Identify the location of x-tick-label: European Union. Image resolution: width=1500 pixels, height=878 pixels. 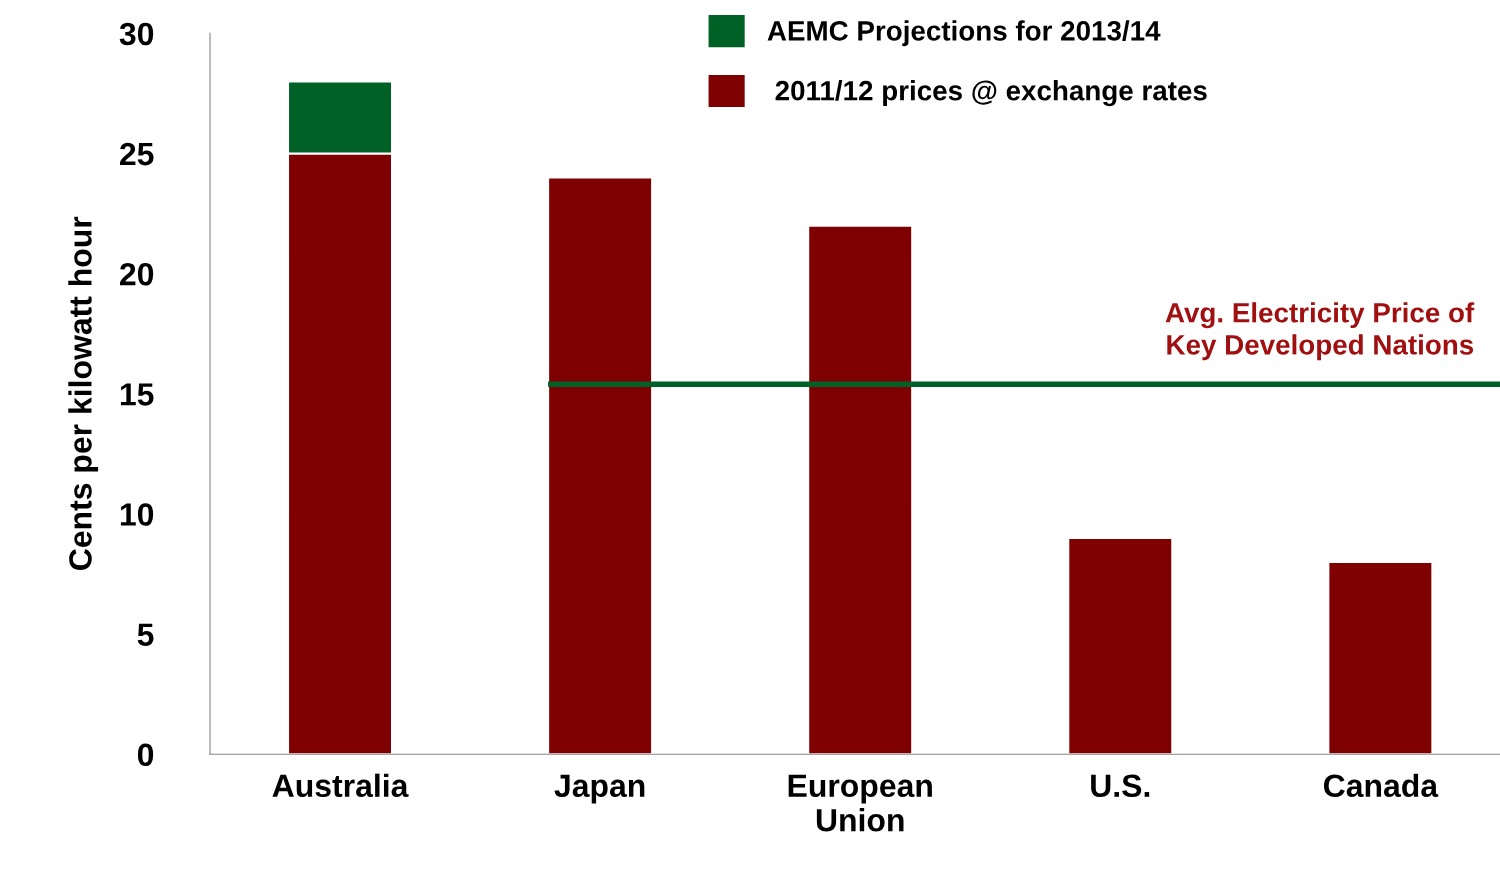
(860, 803).